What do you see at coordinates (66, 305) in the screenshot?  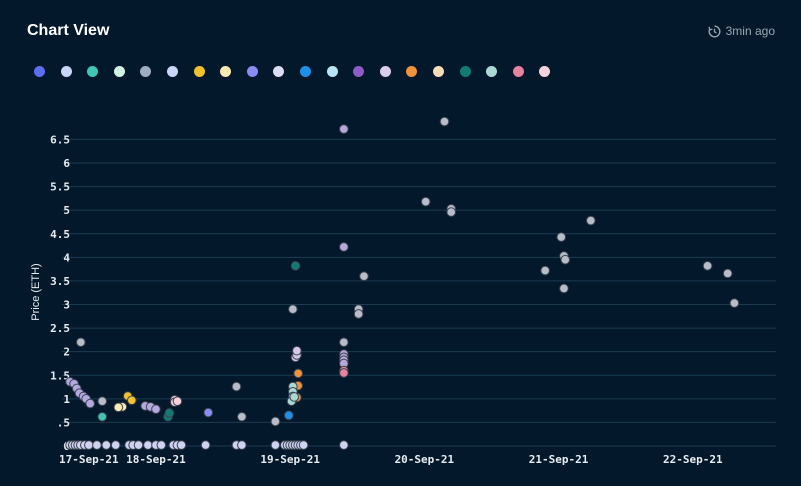 I see `y-tick-label: 3` at bounding box center [66, 305].